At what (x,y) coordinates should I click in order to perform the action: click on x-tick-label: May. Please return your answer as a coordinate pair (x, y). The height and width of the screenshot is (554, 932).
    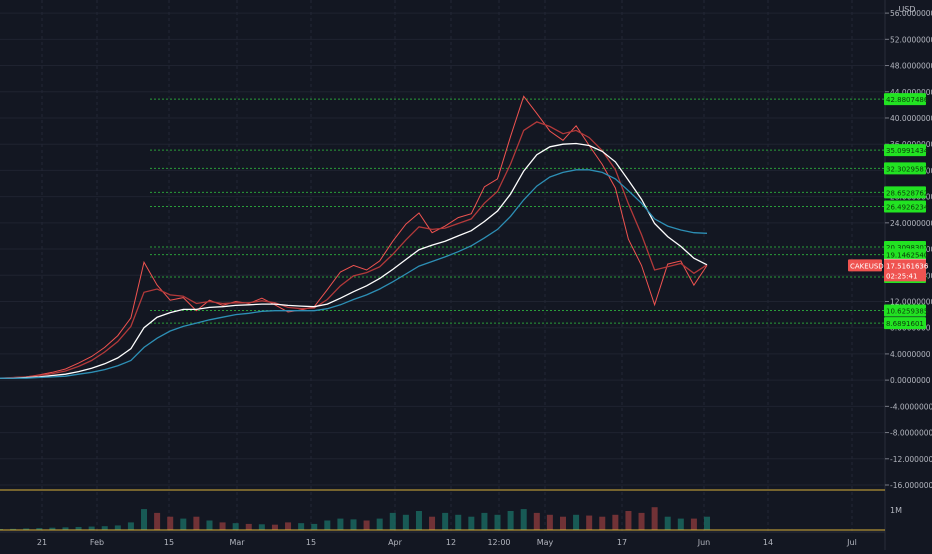
    Looking at the image, I should click on (545, 542).